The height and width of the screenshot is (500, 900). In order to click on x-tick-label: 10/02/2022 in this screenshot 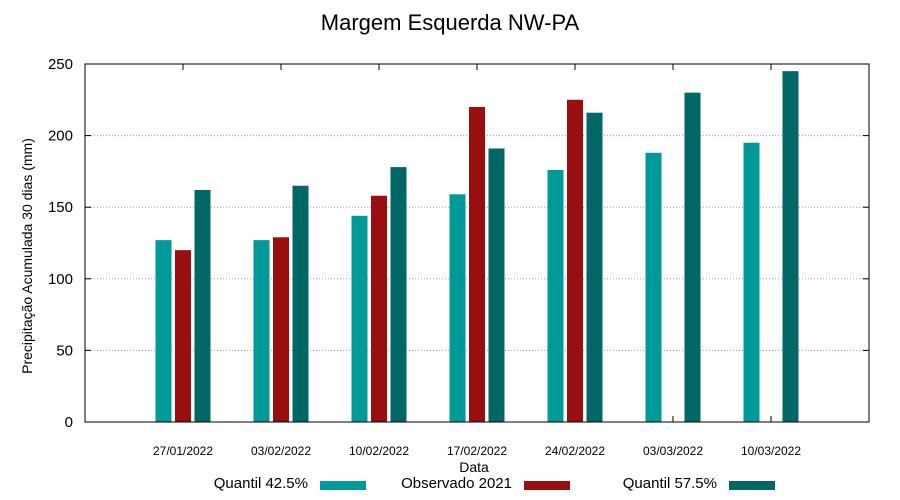, I will do `click(379, 451)`.